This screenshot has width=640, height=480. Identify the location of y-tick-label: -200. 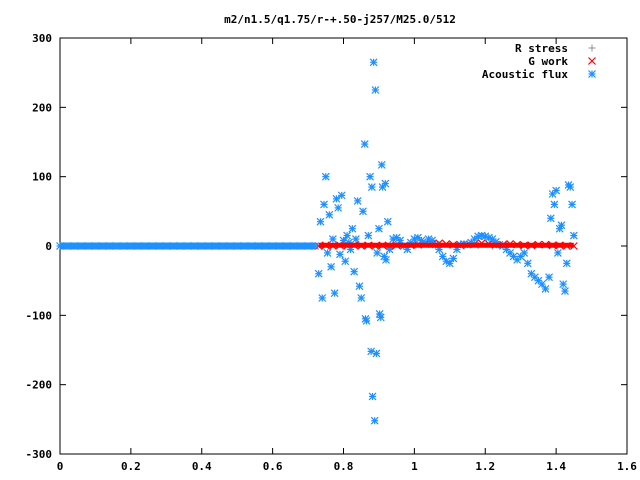
(39, 385).